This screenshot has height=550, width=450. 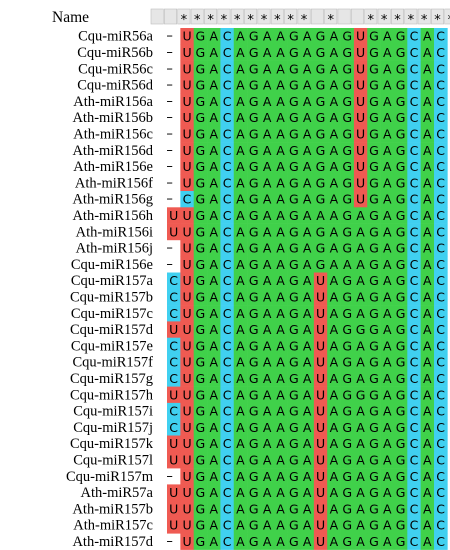 What do you see at coordinates (112, 281) in the screenshot?
I see `sequence-name: Cqu-miR157a` at bounding box center [112, 281].